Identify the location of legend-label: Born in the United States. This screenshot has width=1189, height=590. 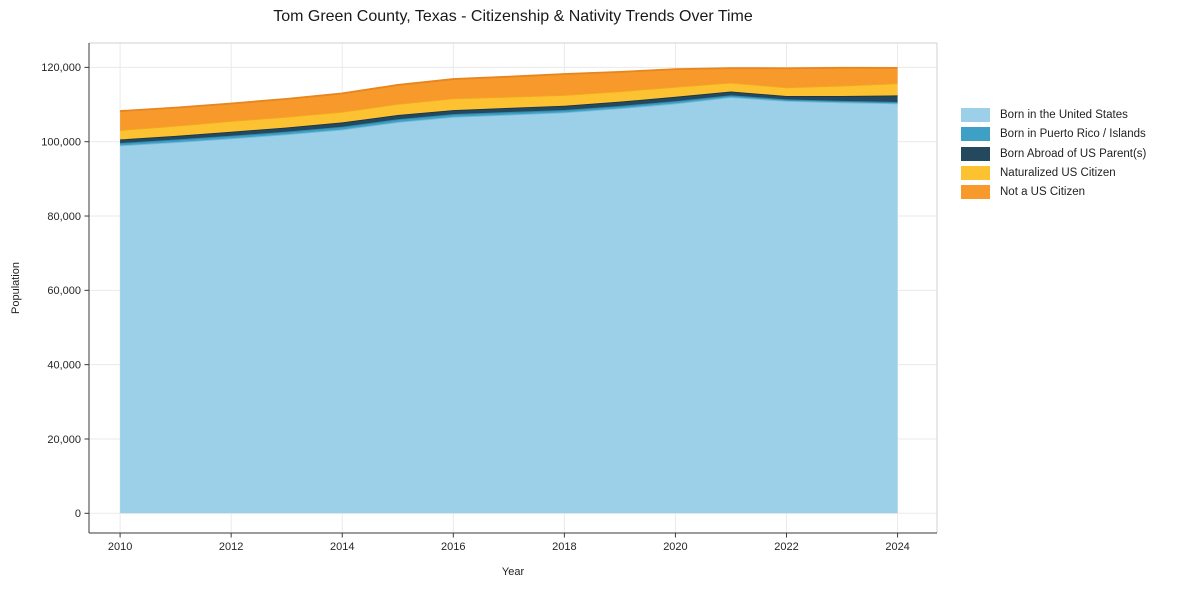
(1064, 115).